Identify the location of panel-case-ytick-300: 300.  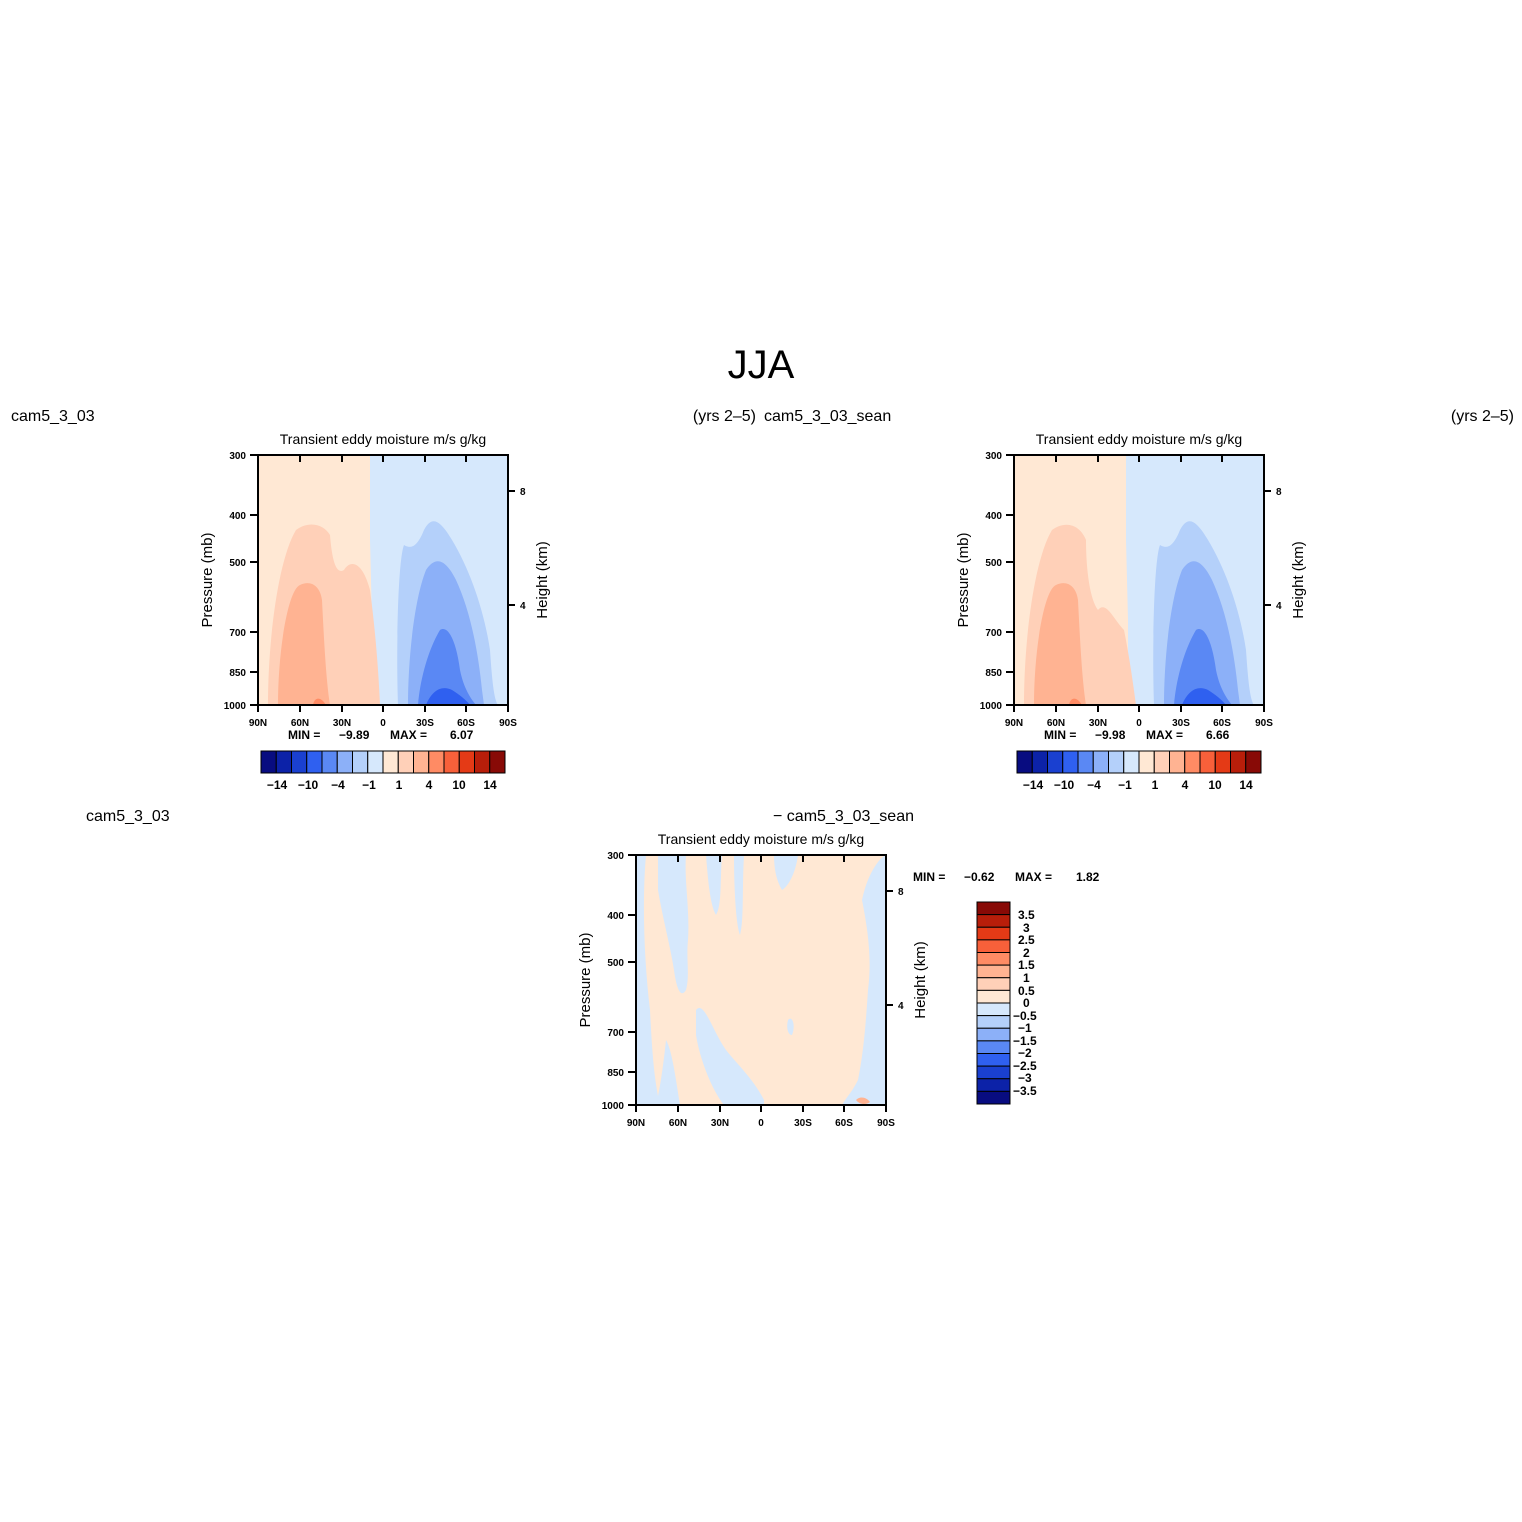
(237, 456).